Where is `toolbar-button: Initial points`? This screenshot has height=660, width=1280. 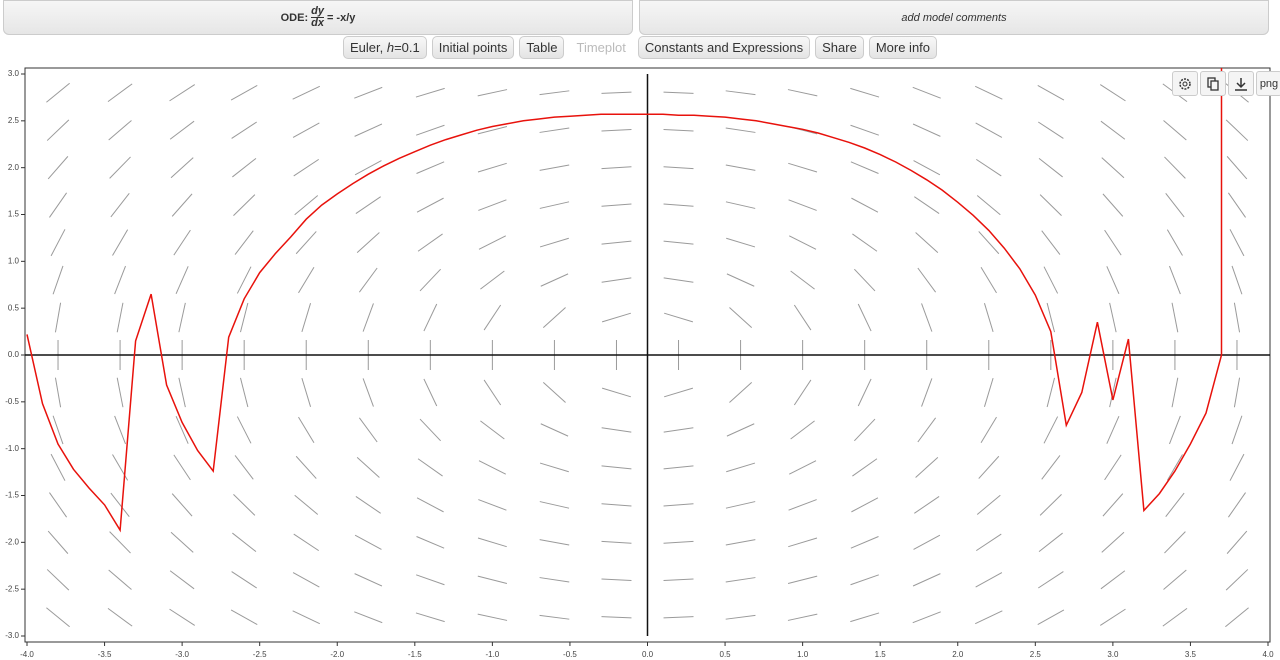
toolbar-button: Initial points is located at coordinates (473, 47).